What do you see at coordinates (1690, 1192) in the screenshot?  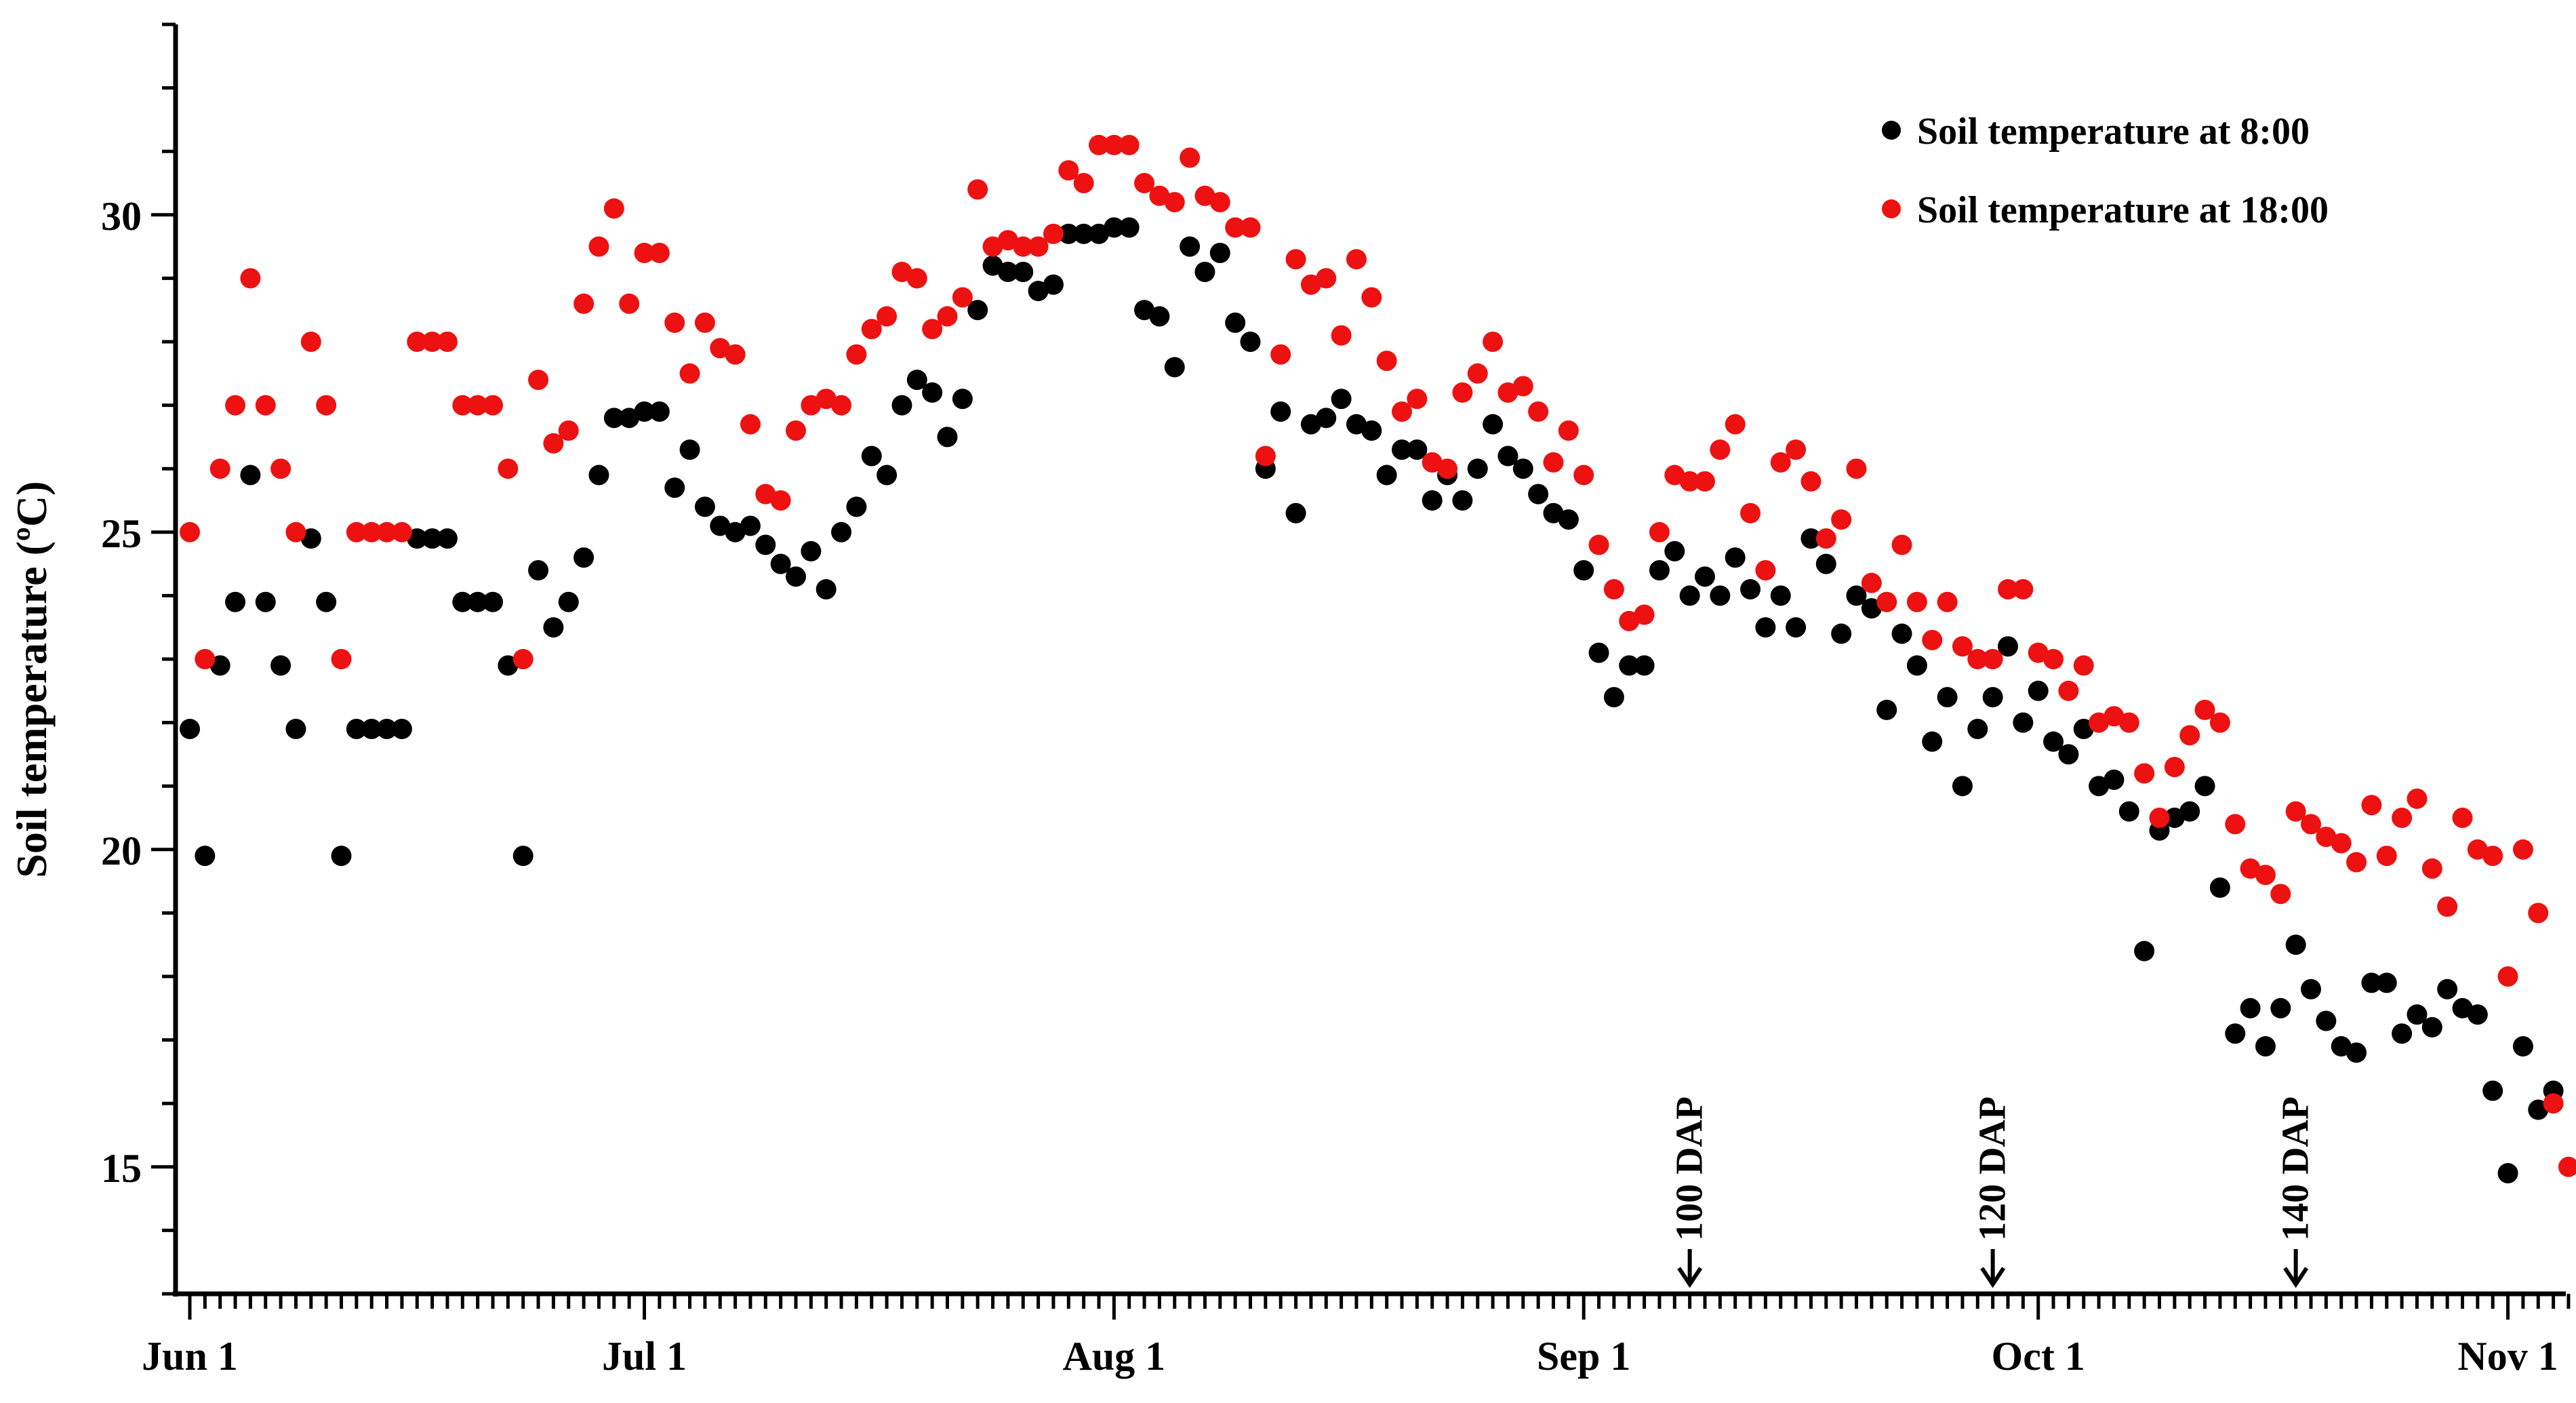 I see `dap-annotation: 100 DAP` at bounding box center [1690, 1192].